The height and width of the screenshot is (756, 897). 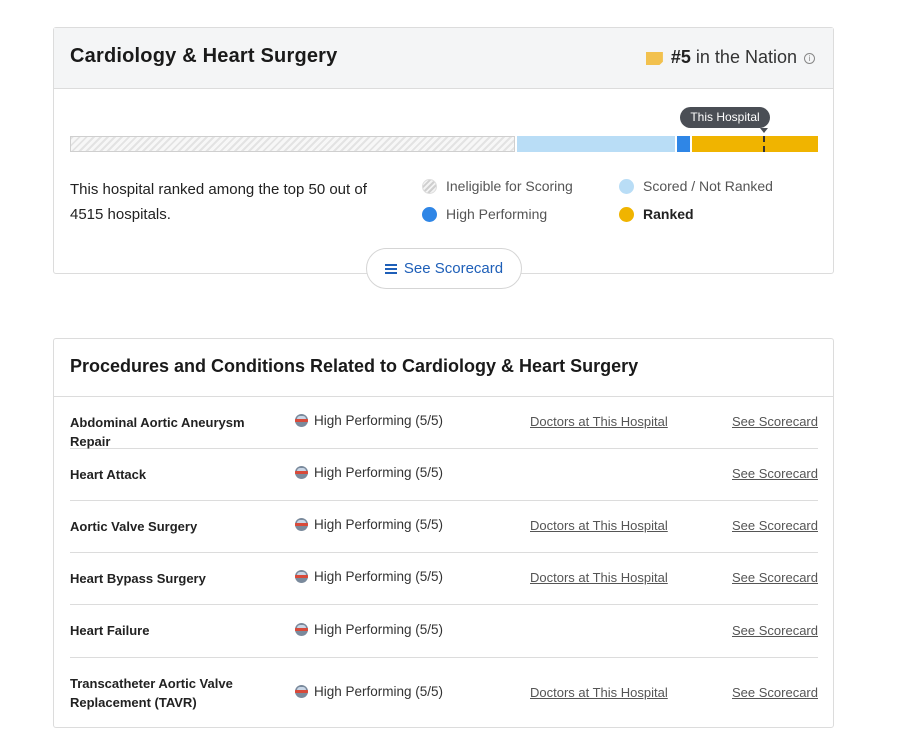 What do you see at coordinates (429, 186) in the screenshot?
I see `ineligible-dot-icon` at bounding box center [429, 186].